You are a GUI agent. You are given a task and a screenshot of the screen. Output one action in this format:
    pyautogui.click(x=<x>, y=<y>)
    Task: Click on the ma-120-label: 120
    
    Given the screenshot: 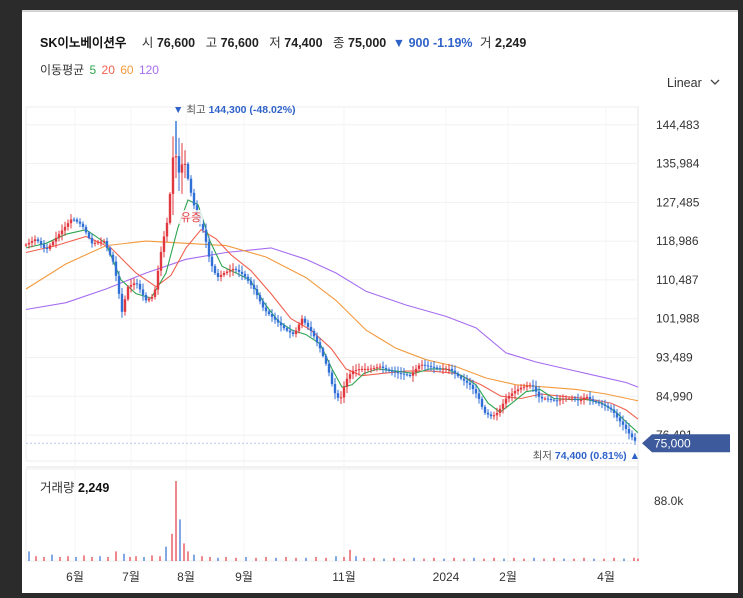 What is the action you would take?
    pyautogui.click(x=148, y=70)
    